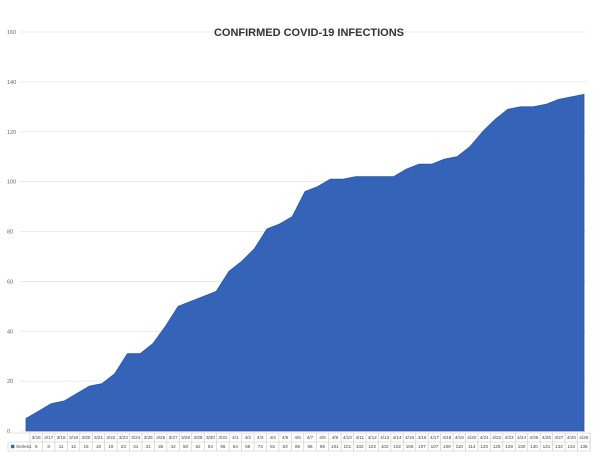 This screenshot has height=469, width=600. I want to click on x-tick-label: 3/20, so click(86, 437).